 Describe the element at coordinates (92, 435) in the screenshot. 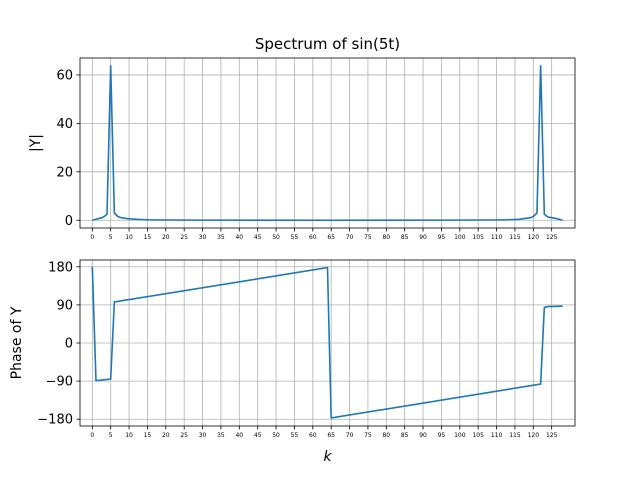

I see `phase-x-tick-label: 0` at that location.